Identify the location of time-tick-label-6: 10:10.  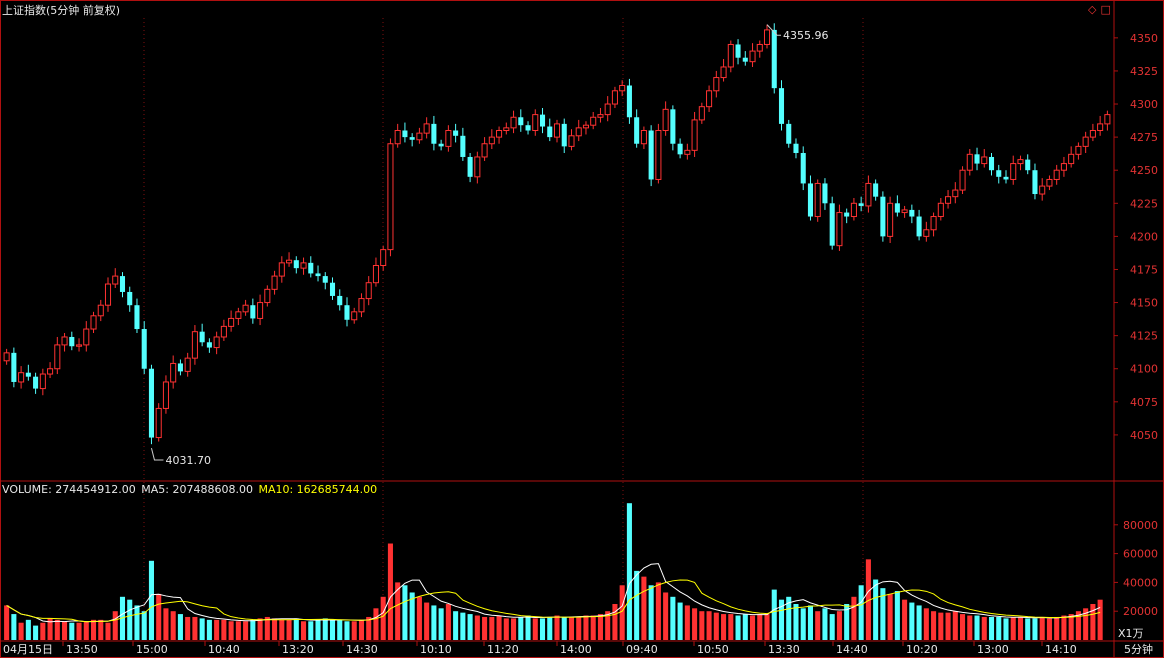
(436, 649).